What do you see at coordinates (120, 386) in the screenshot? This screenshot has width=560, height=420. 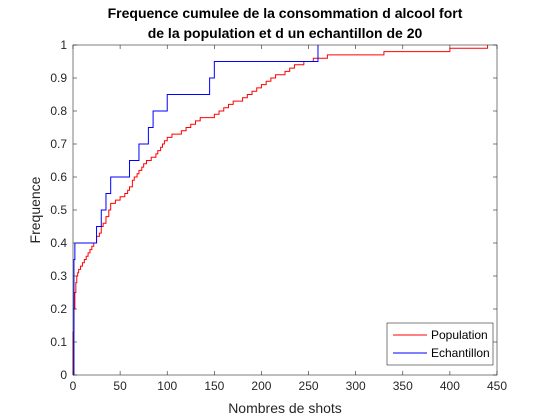 I see `x-tick-label: 50` at bounding box center [120, 386].